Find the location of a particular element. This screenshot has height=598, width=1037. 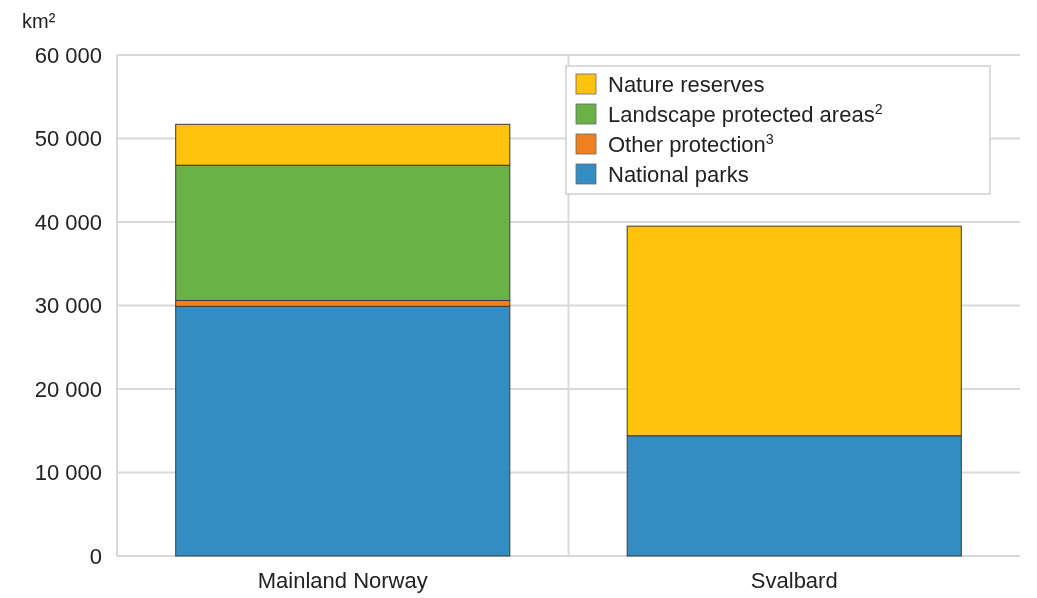

x-tick-label: Mainland Norway is located at coordinates (342, 580).